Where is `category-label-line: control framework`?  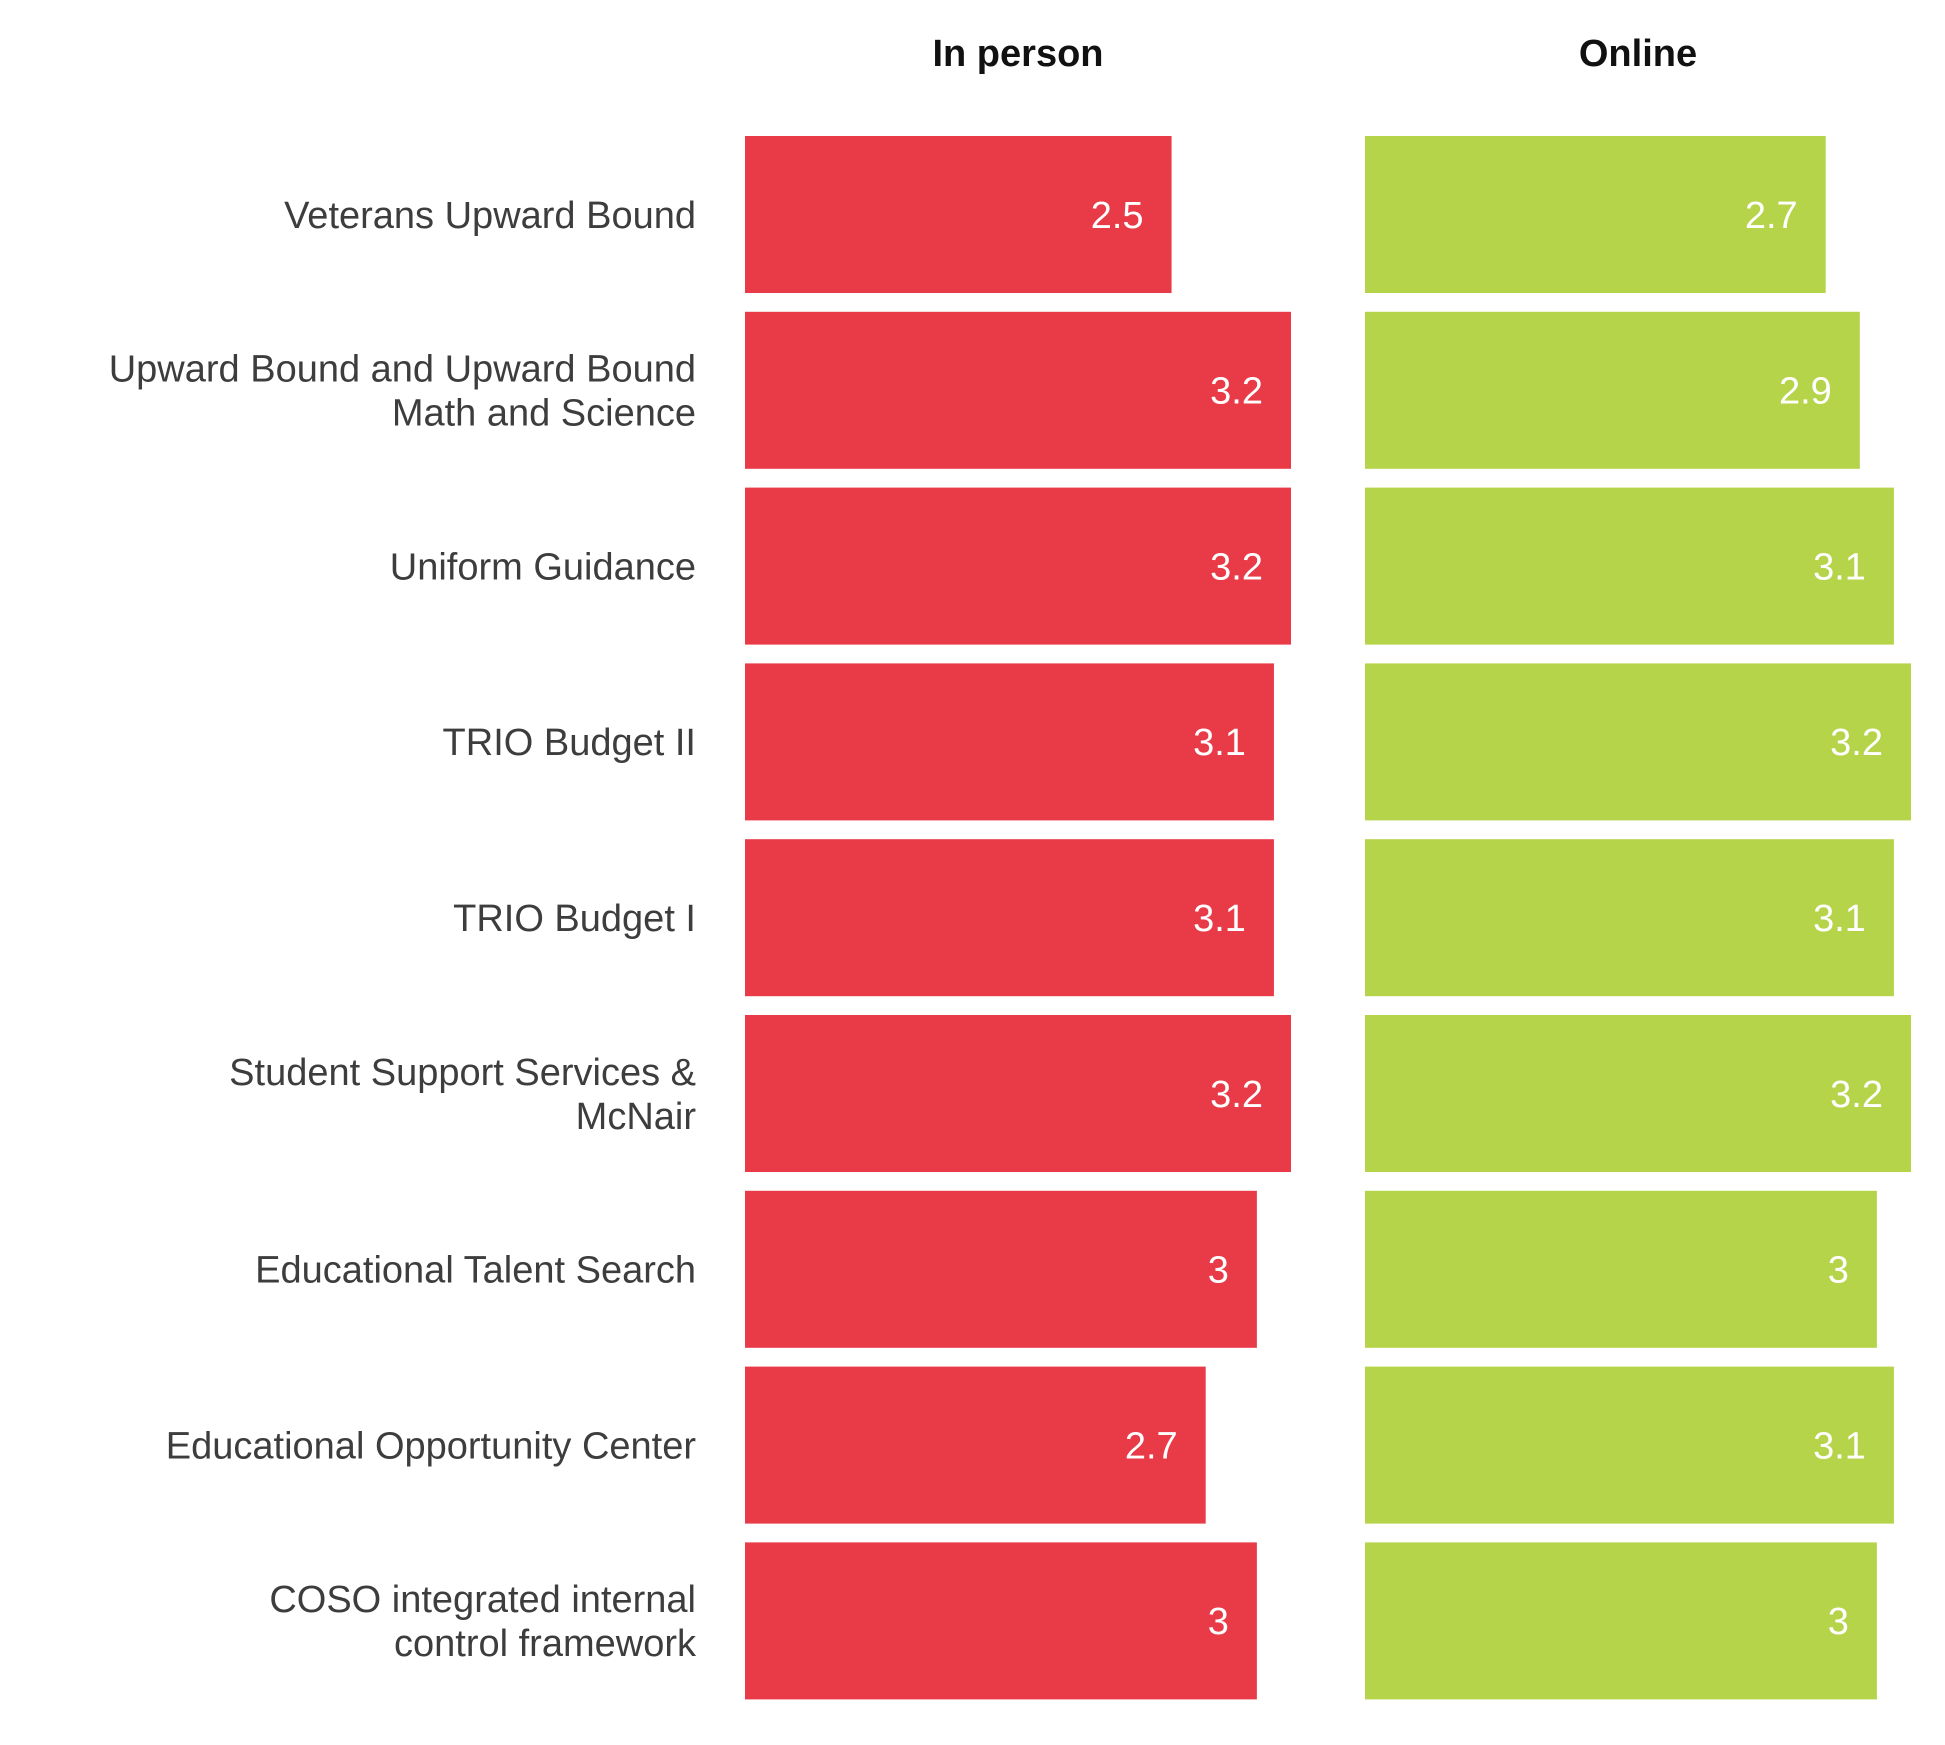 category-label-line: control framework is located at coordinates (545, 1644).